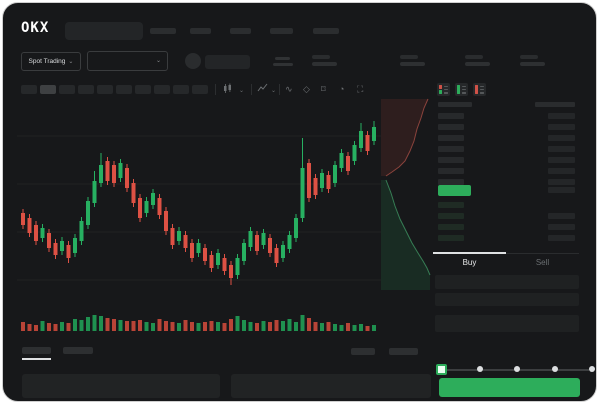  I want to click on orderbook-asks-view-icon, so click(479, 89).